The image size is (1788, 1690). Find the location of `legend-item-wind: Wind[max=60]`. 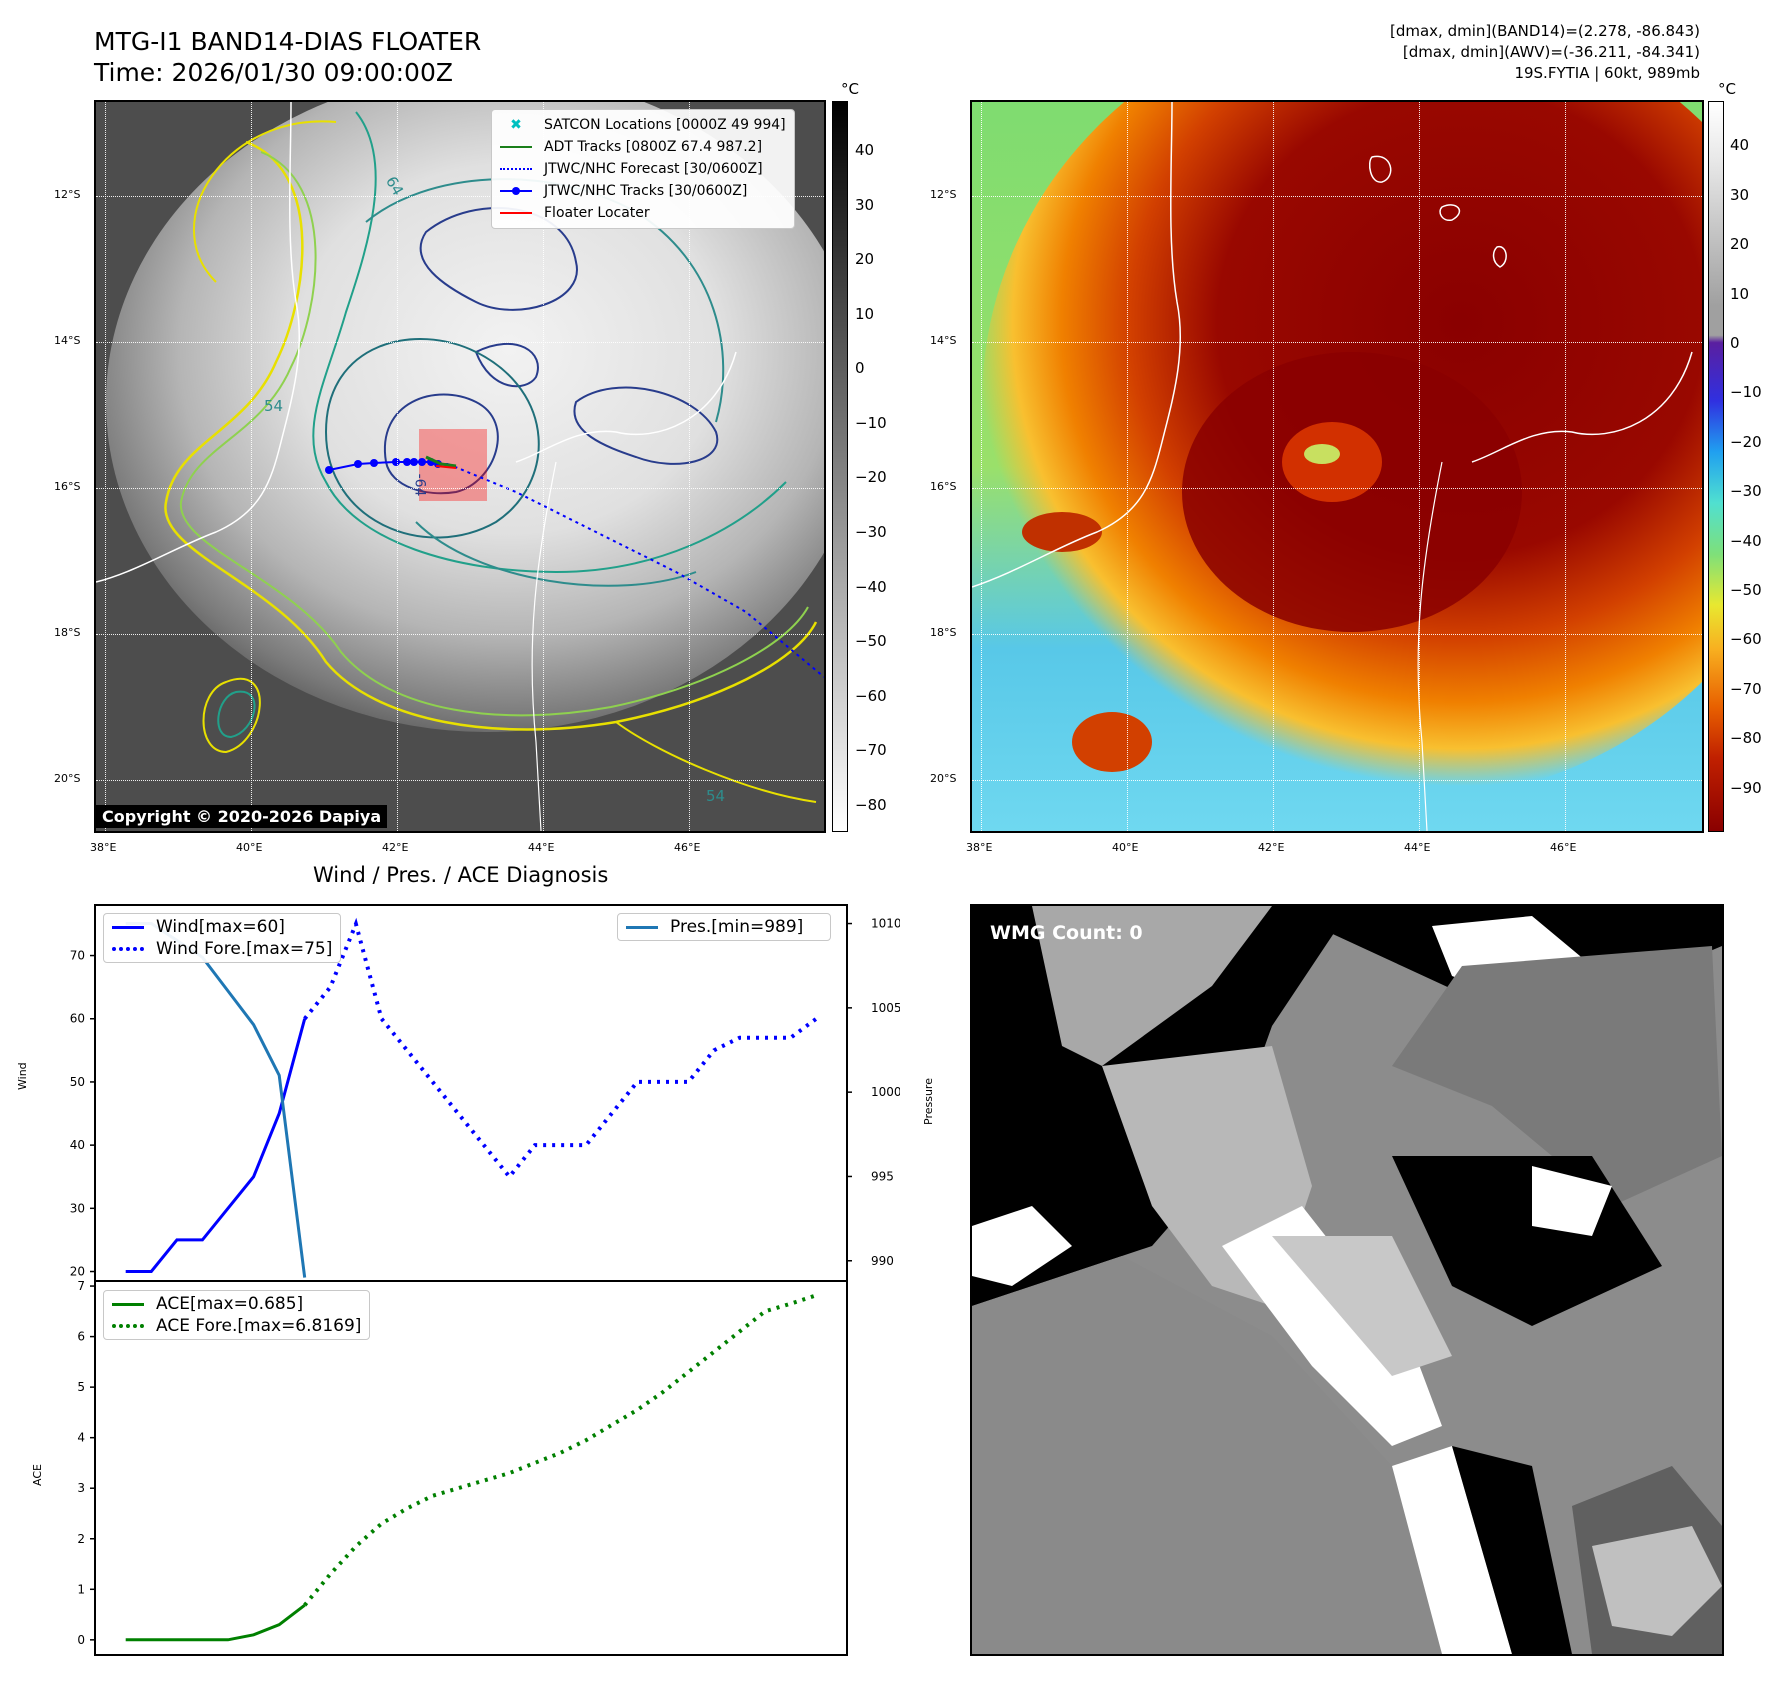

legend-item-wind: Wind[max=60] is located at coordinates (222, 927).